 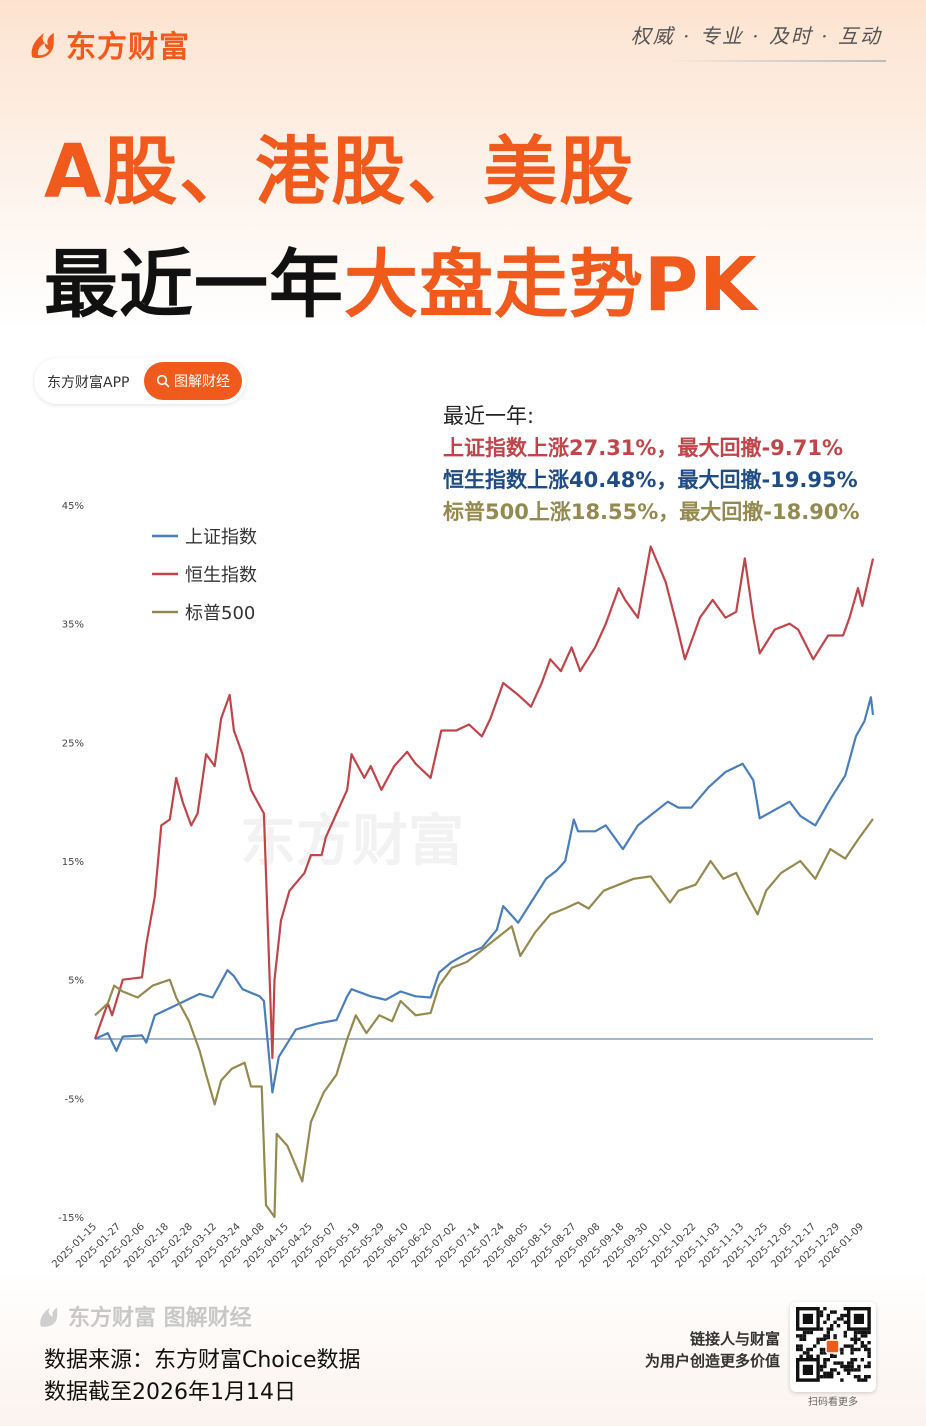 What do you see at coordinates (170, 1392) in the screenshot?
I see `cutoff-line: 数据截至2026年1月14日` at bounding box center [170, 1392].